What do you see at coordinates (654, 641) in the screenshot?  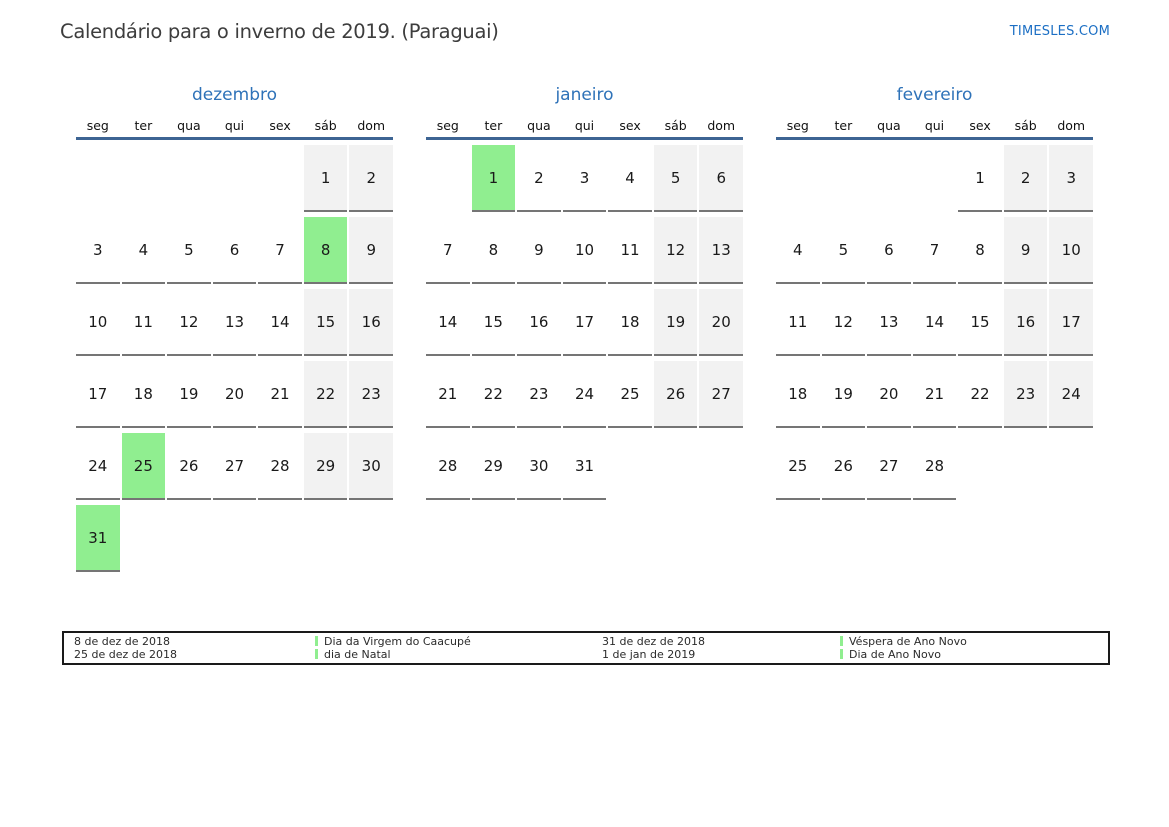 I see `legend-date: 31 de dez de 2018` at bounding box center [654, 641].